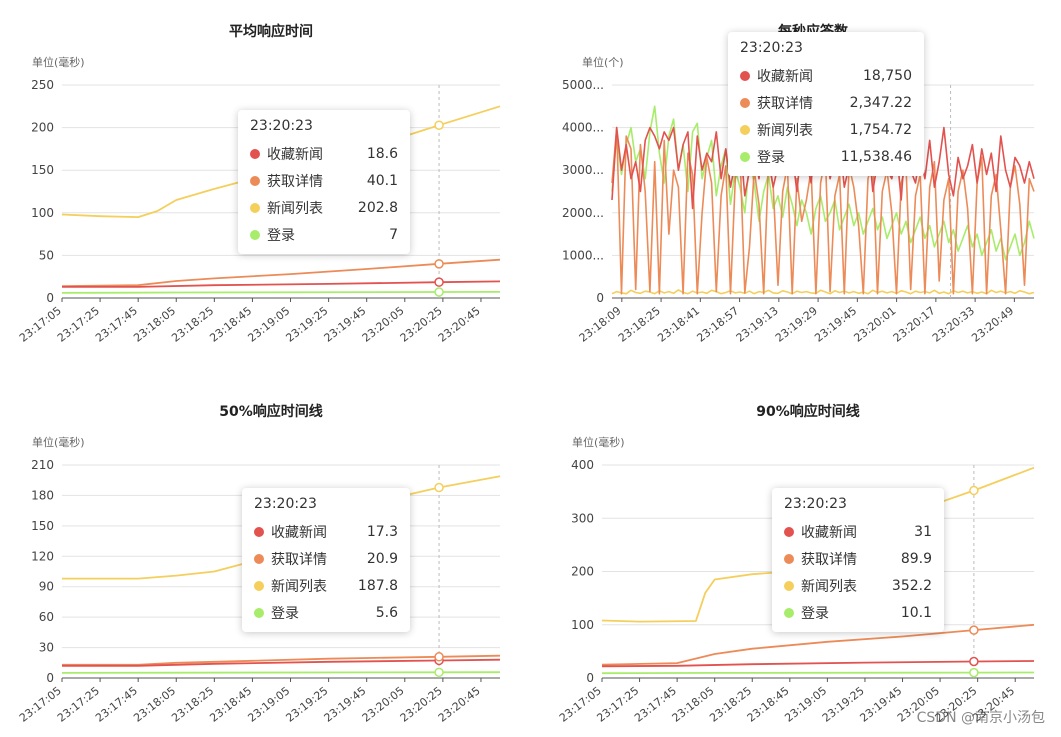 The width and height of the screenshot is (1061, 737). What do you see at coordinates (880, 102) in the screenshot?
I see `tooltip-series-value: 2,347.22` at bounding box center [880, 102].